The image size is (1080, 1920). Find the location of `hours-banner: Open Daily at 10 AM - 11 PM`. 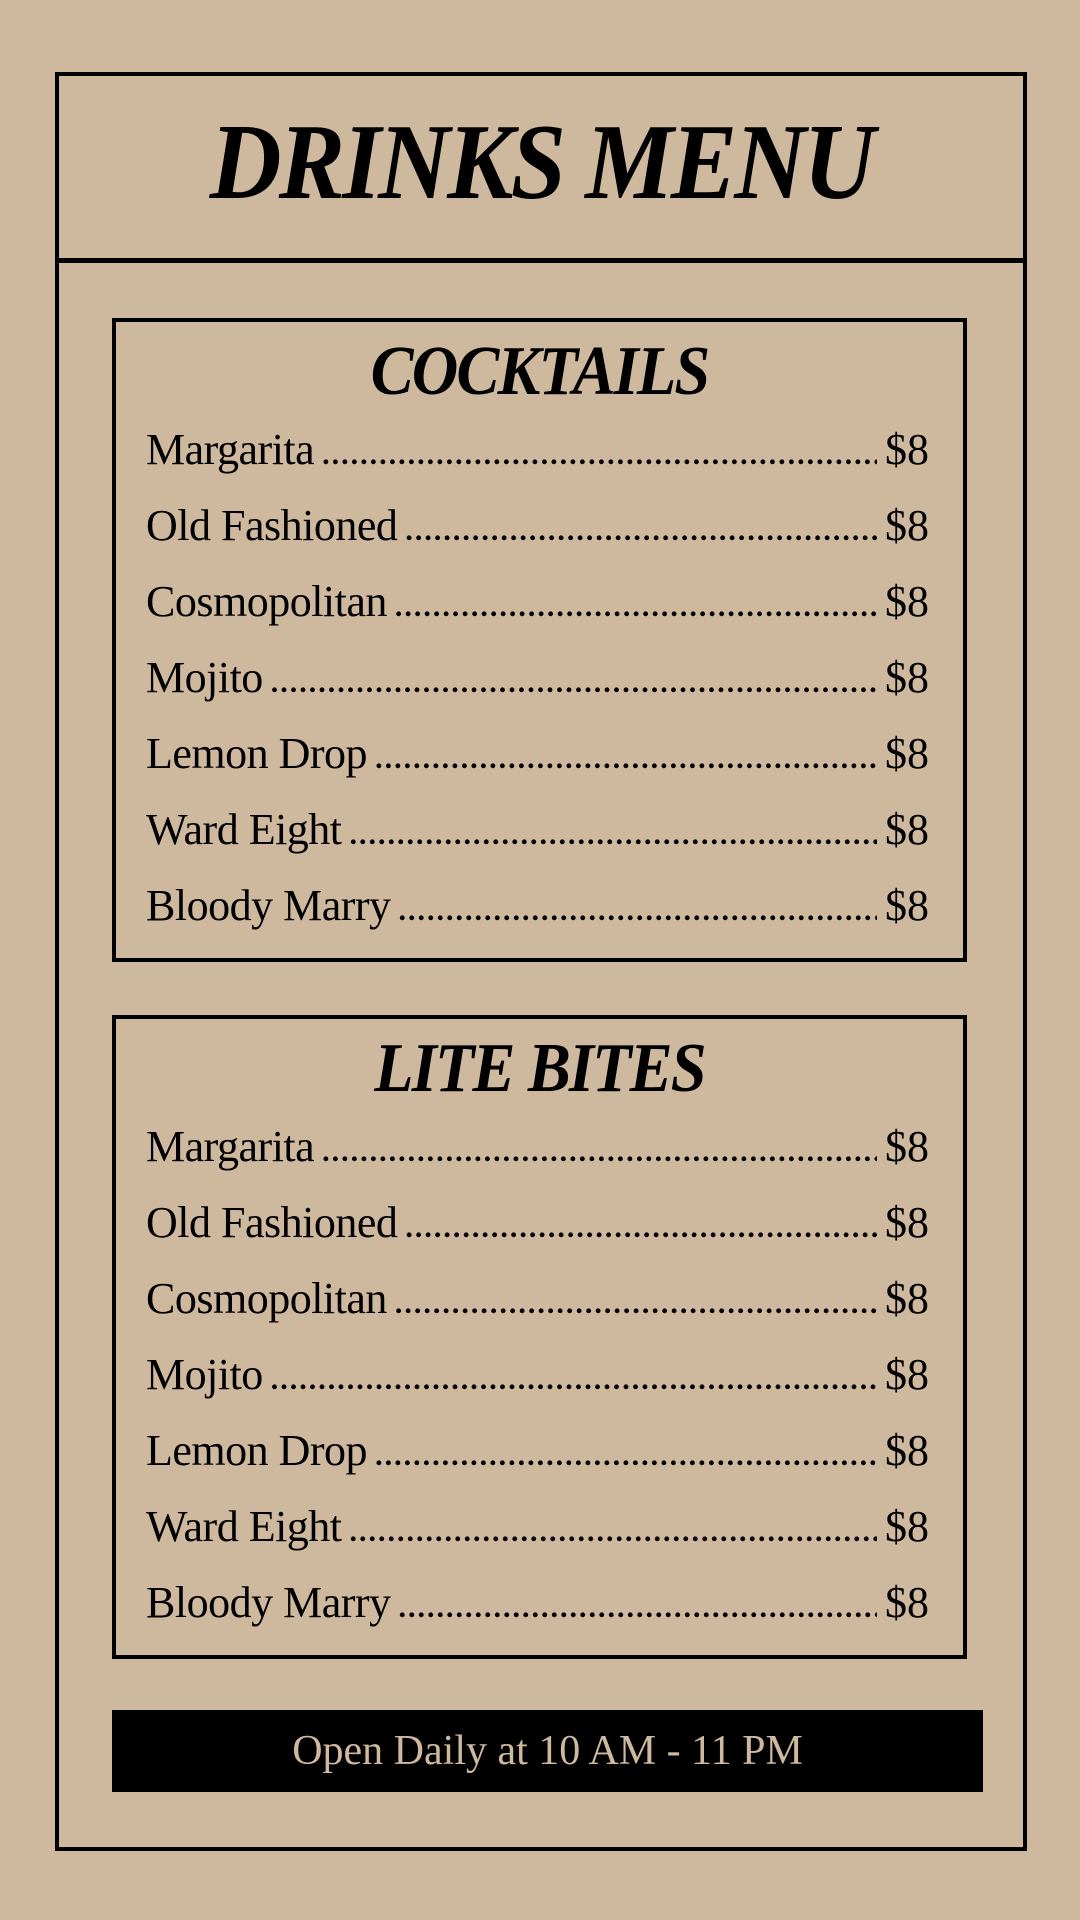

hours-banner: Open Daily at 10 AM - 11 PM is located at coordinates (547, 1751).